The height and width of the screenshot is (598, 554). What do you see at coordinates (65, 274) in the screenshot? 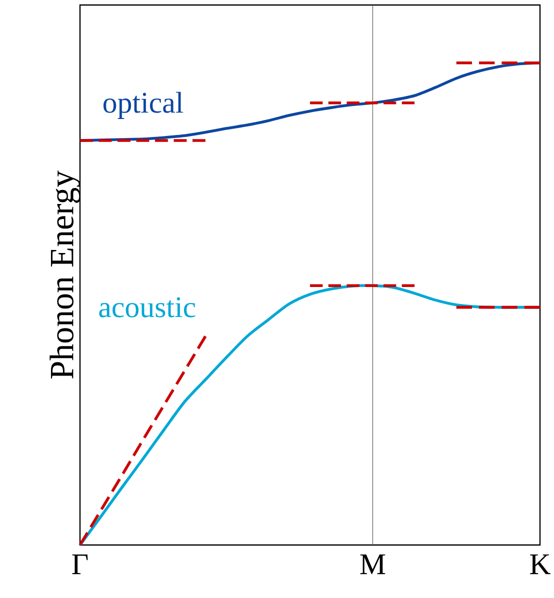
I see `y-axis-title: Phonon Energy` at bounding box center [65, 274].